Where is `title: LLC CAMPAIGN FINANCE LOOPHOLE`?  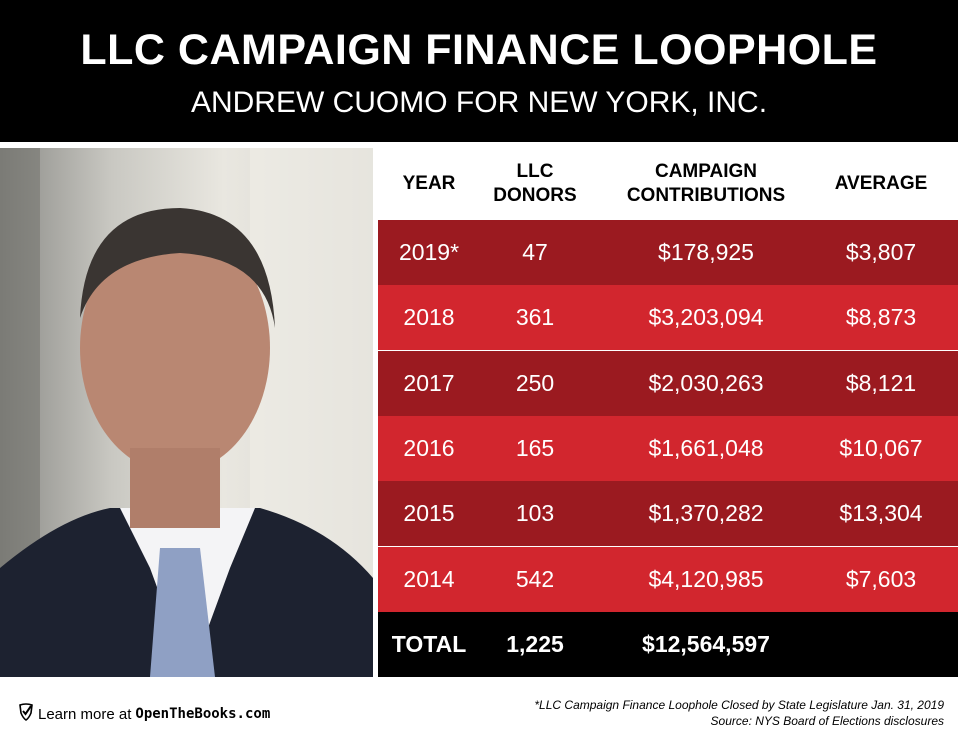 title: LLC CAMPAIGN FINANCE LOOPHOLE is located at coordinates (479, 50).